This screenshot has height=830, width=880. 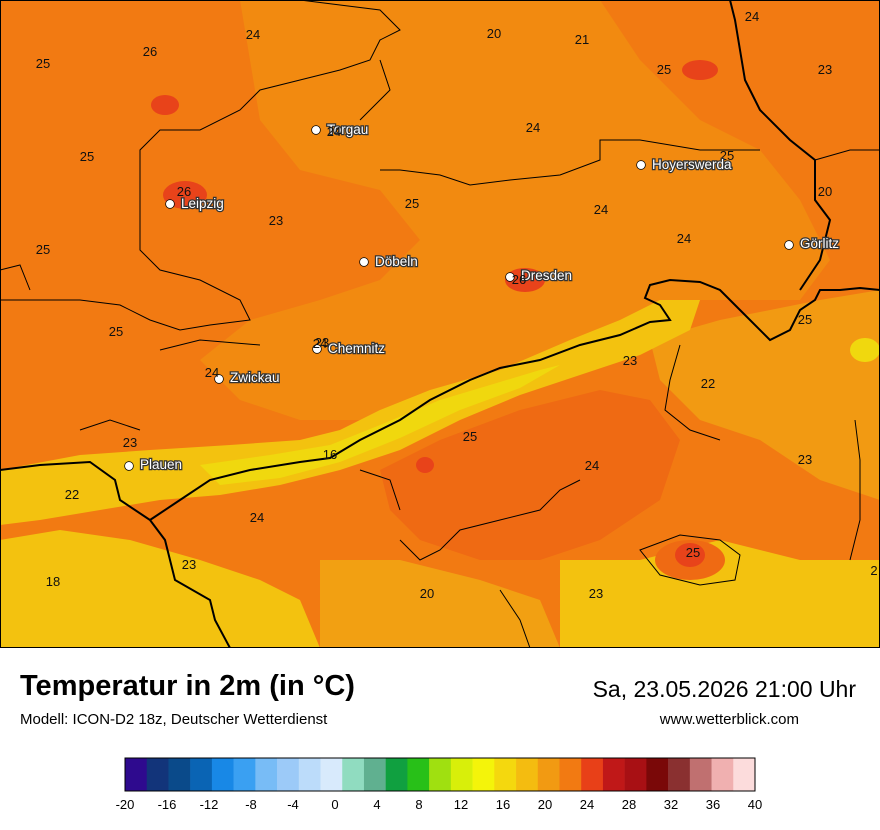 I want to click on temp-zone-ridge-core, so click(x=380, y=425).